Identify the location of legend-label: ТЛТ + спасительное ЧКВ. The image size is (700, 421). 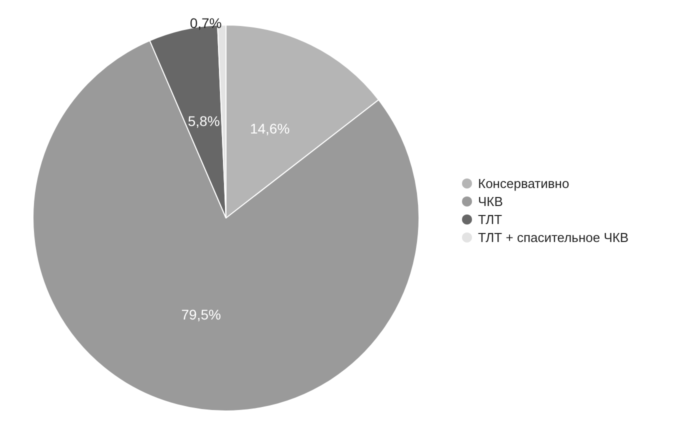
(553, 237).